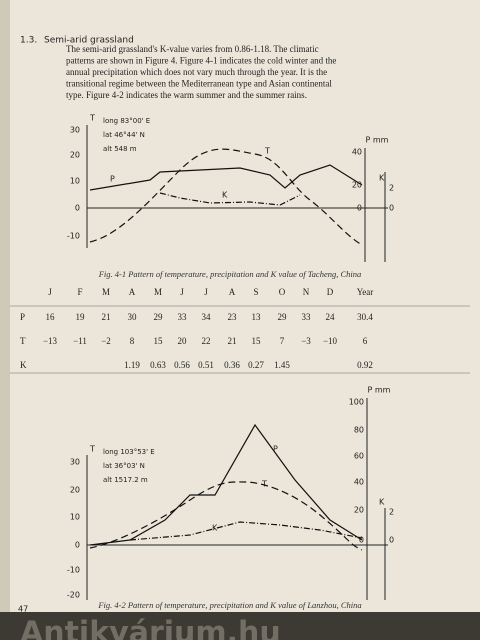 The width and height of the screenshot is (480, 640). I want to click on curve-label: T, so click(267, 151).